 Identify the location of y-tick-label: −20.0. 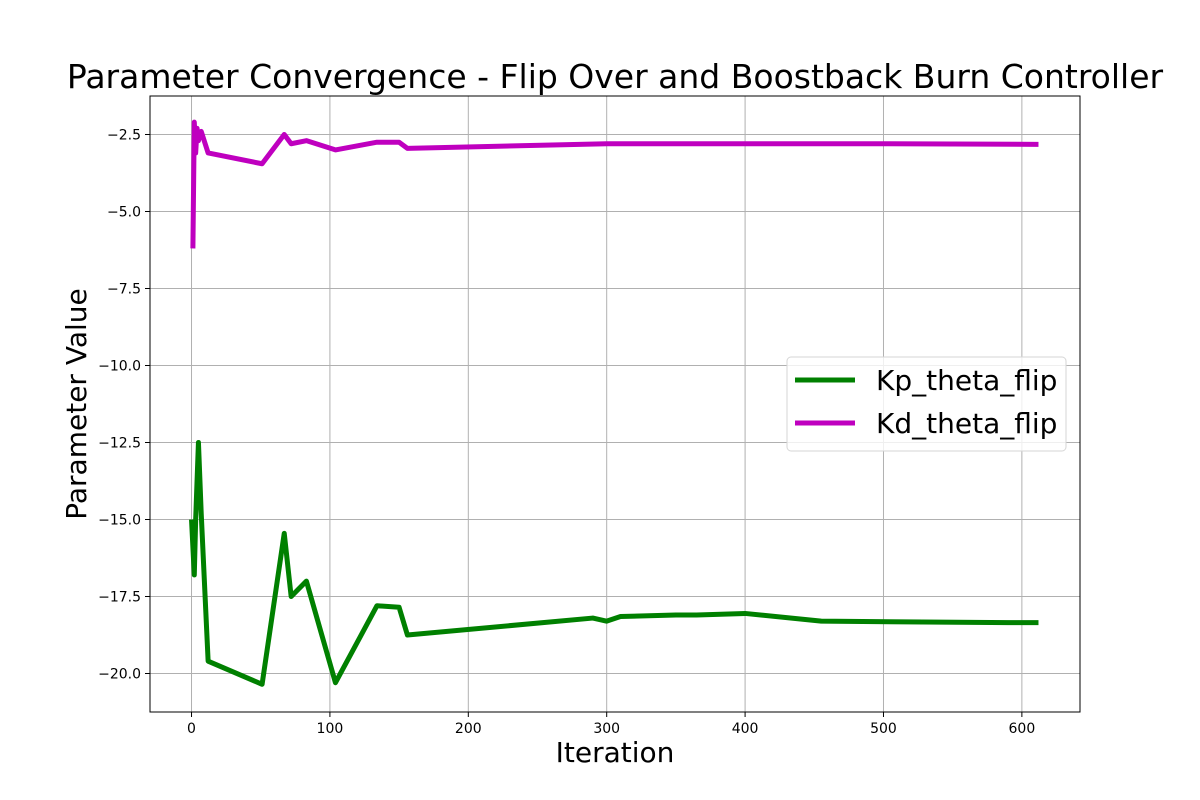
(119, 675).